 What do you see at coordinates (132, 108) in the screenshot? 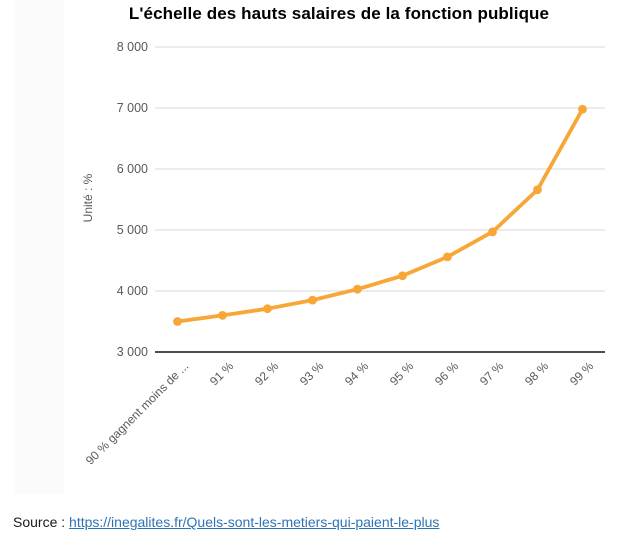
I see `y-tick-label: 7 000` at bounding box center [132, 108].